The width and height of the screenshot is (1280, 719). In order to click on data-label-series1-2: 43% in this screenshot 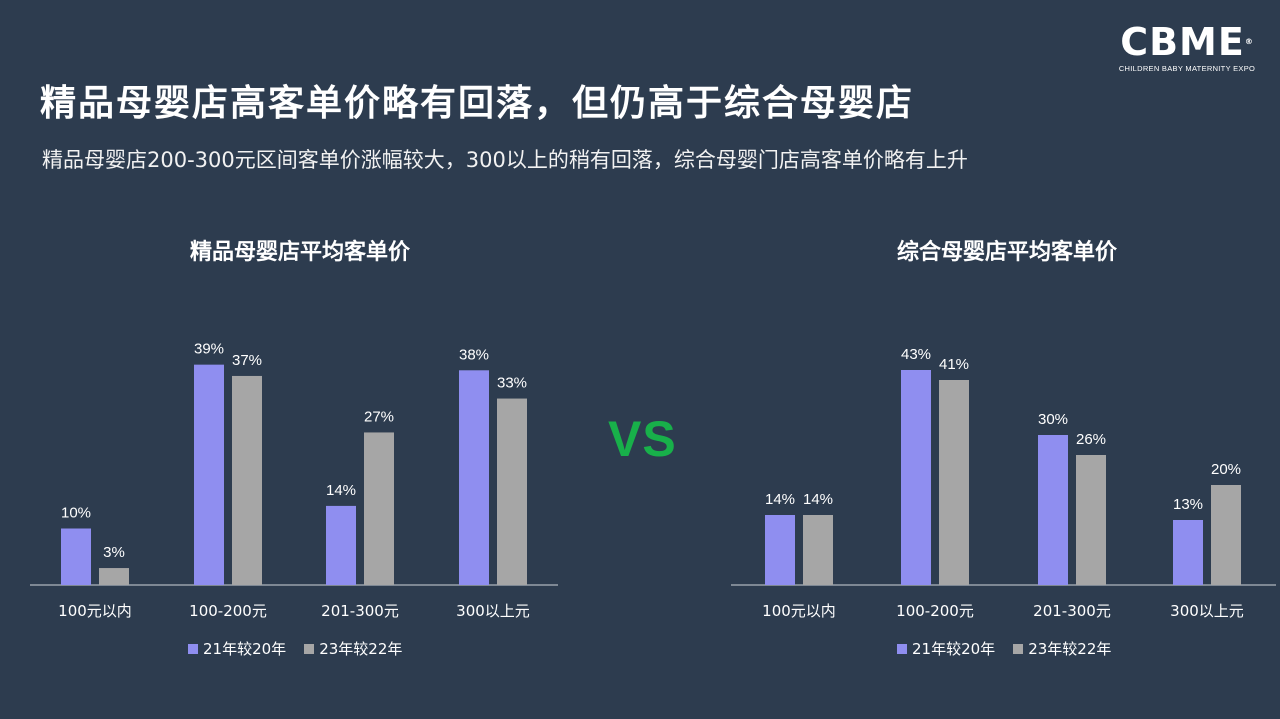, I will do `click(916, 354)`.